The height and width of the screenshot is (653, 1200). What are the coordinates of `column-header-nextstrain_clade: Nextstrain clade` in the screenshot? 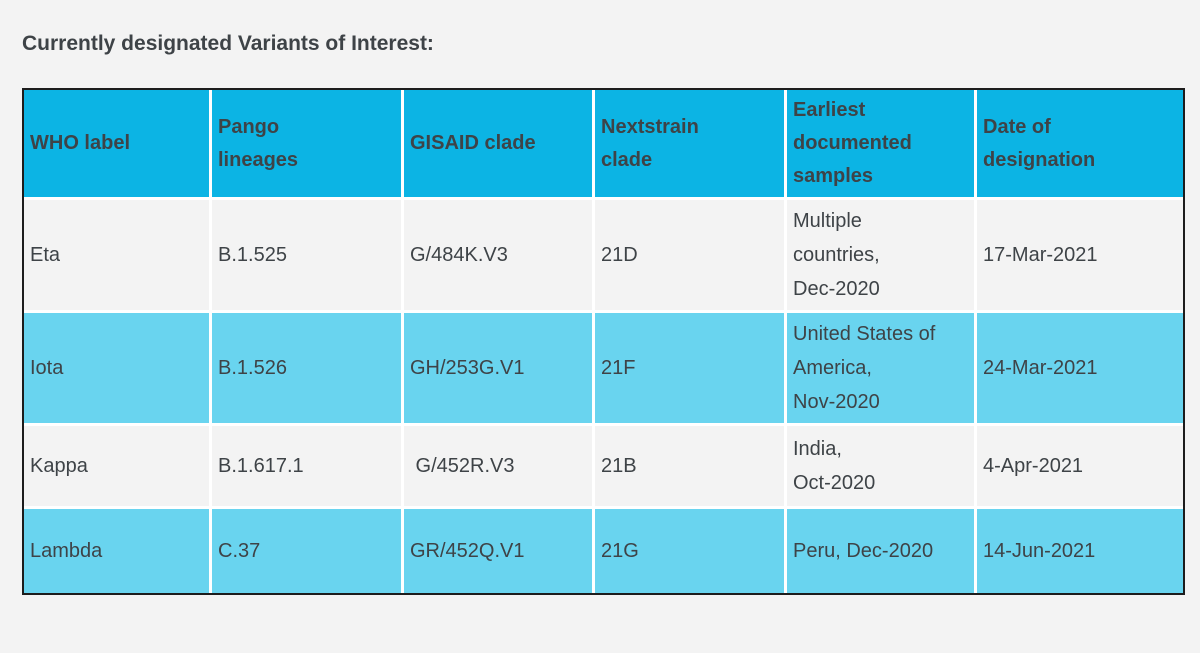 It's located at (691, 145).